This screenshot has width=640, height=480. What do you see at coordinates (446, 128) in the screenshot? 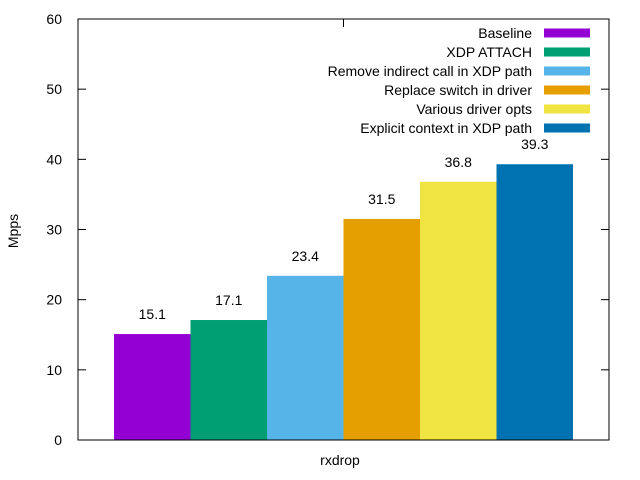
I see `legend-label: Explicit context in XDP path` at bounding box center [446, 128].